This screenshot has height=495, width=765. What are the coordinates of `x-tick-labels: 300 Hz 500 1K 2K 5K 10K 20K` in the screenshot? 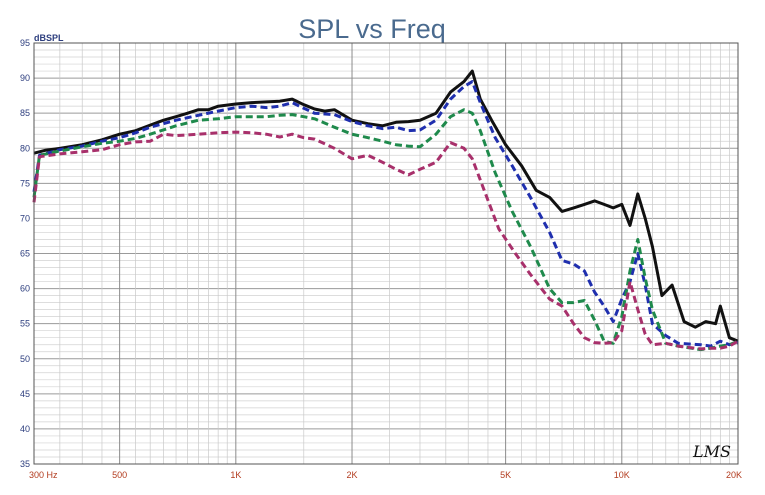 It's located at (385, 475).